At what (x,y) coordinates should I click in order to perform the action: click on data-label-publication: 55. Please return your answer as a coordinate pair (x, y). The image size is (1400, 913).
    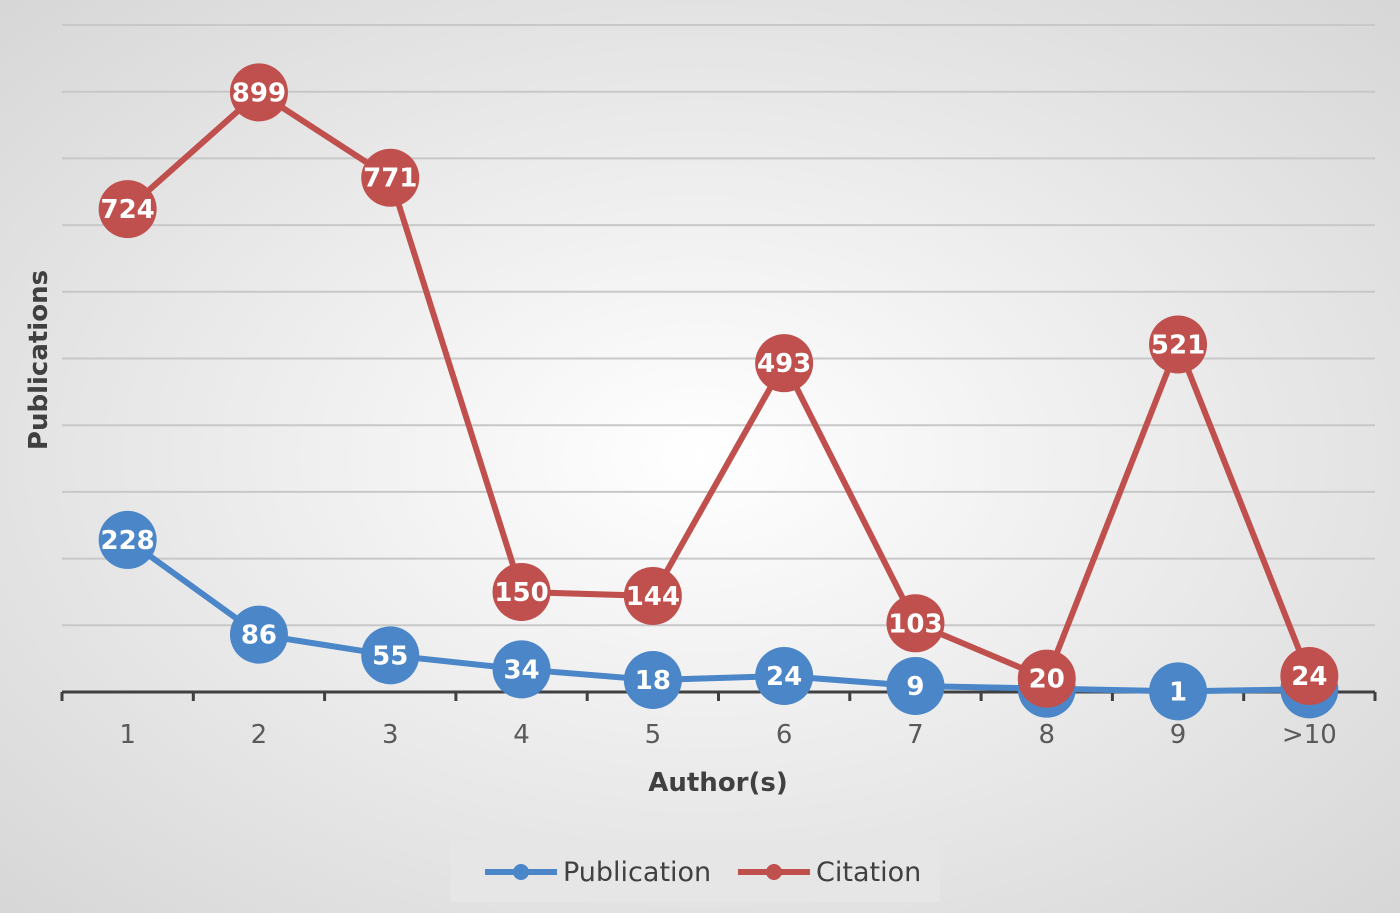
    Looking at the image, I should click on (390, 656).